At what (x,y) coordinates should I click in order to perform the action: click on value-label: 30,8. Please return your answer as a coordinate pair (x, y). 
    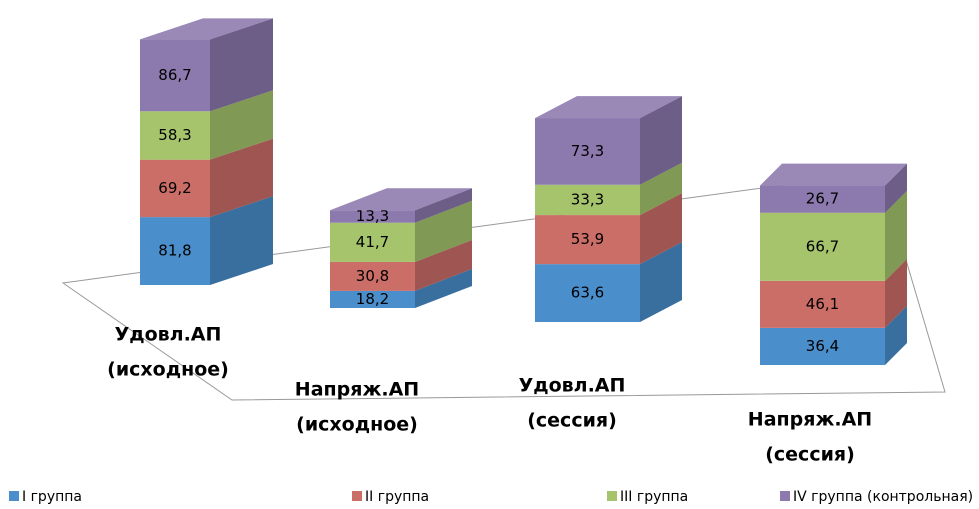
    Looking at the image, I should click on (372, 276).